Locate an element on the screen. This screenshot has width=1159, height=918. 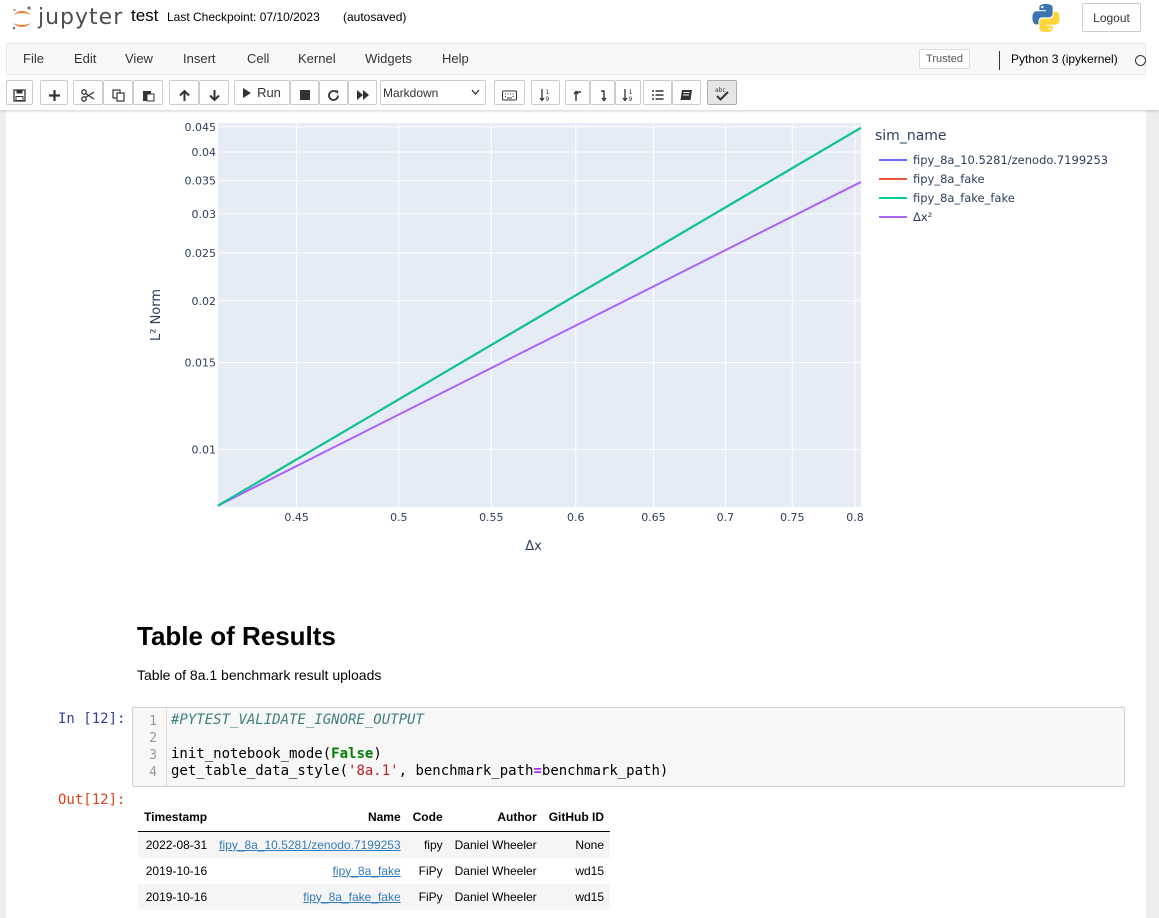
code-call: init_notebook_mode( is located at coordinates (251, 754).